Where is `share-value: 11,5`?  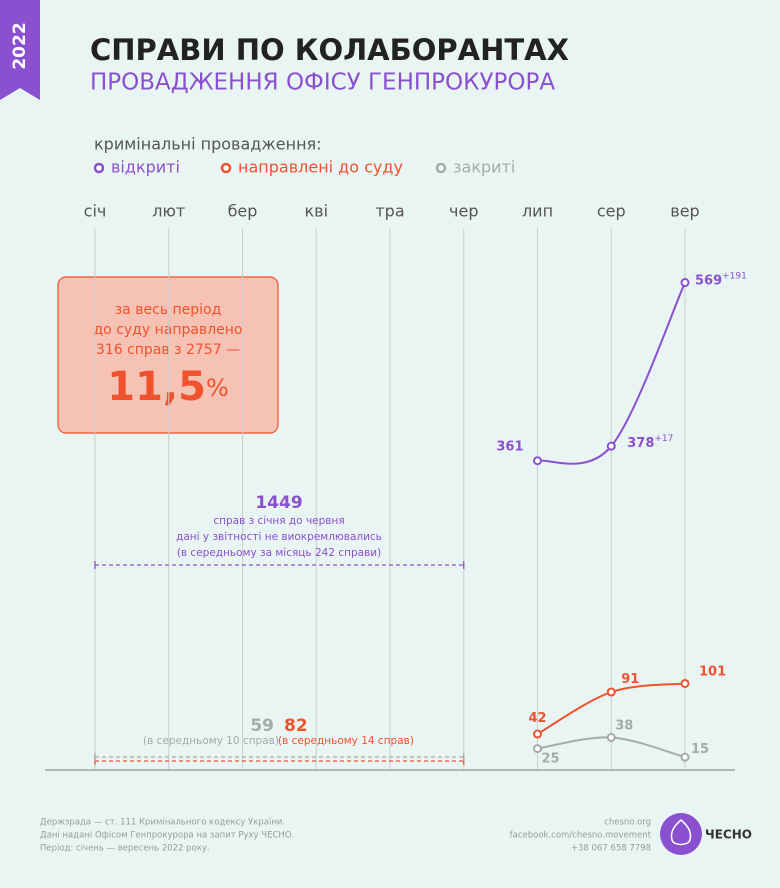 share-value: 11,5 is located at coordinates (156, 387).